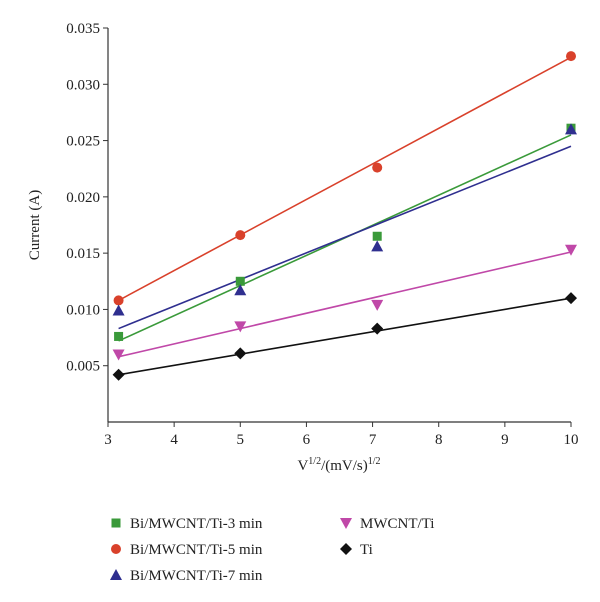 This screenshot has height=602, width=600. I want to click on x-tick-label: 8, so click(439, 440).